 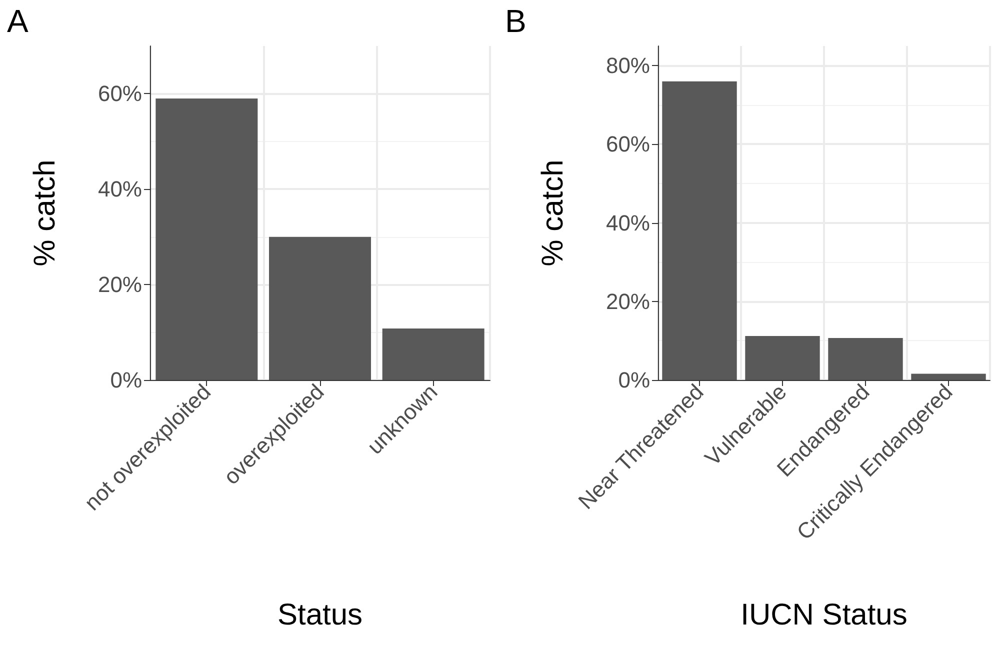 What do you see at coordinates (628, 65) in the screenshot?
I see `y-tick-label: 80%` at bounding box center [628, 65].